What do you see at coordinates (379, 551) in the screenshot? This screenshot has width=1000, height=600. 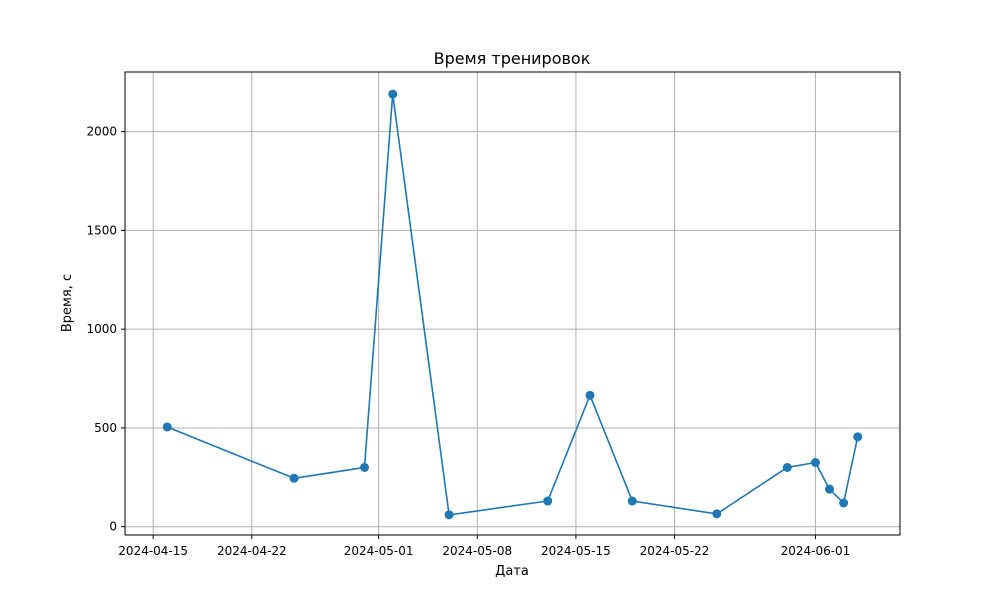 I see `x-tick-label: 2024-05-01` at bounding box center [379, 551].